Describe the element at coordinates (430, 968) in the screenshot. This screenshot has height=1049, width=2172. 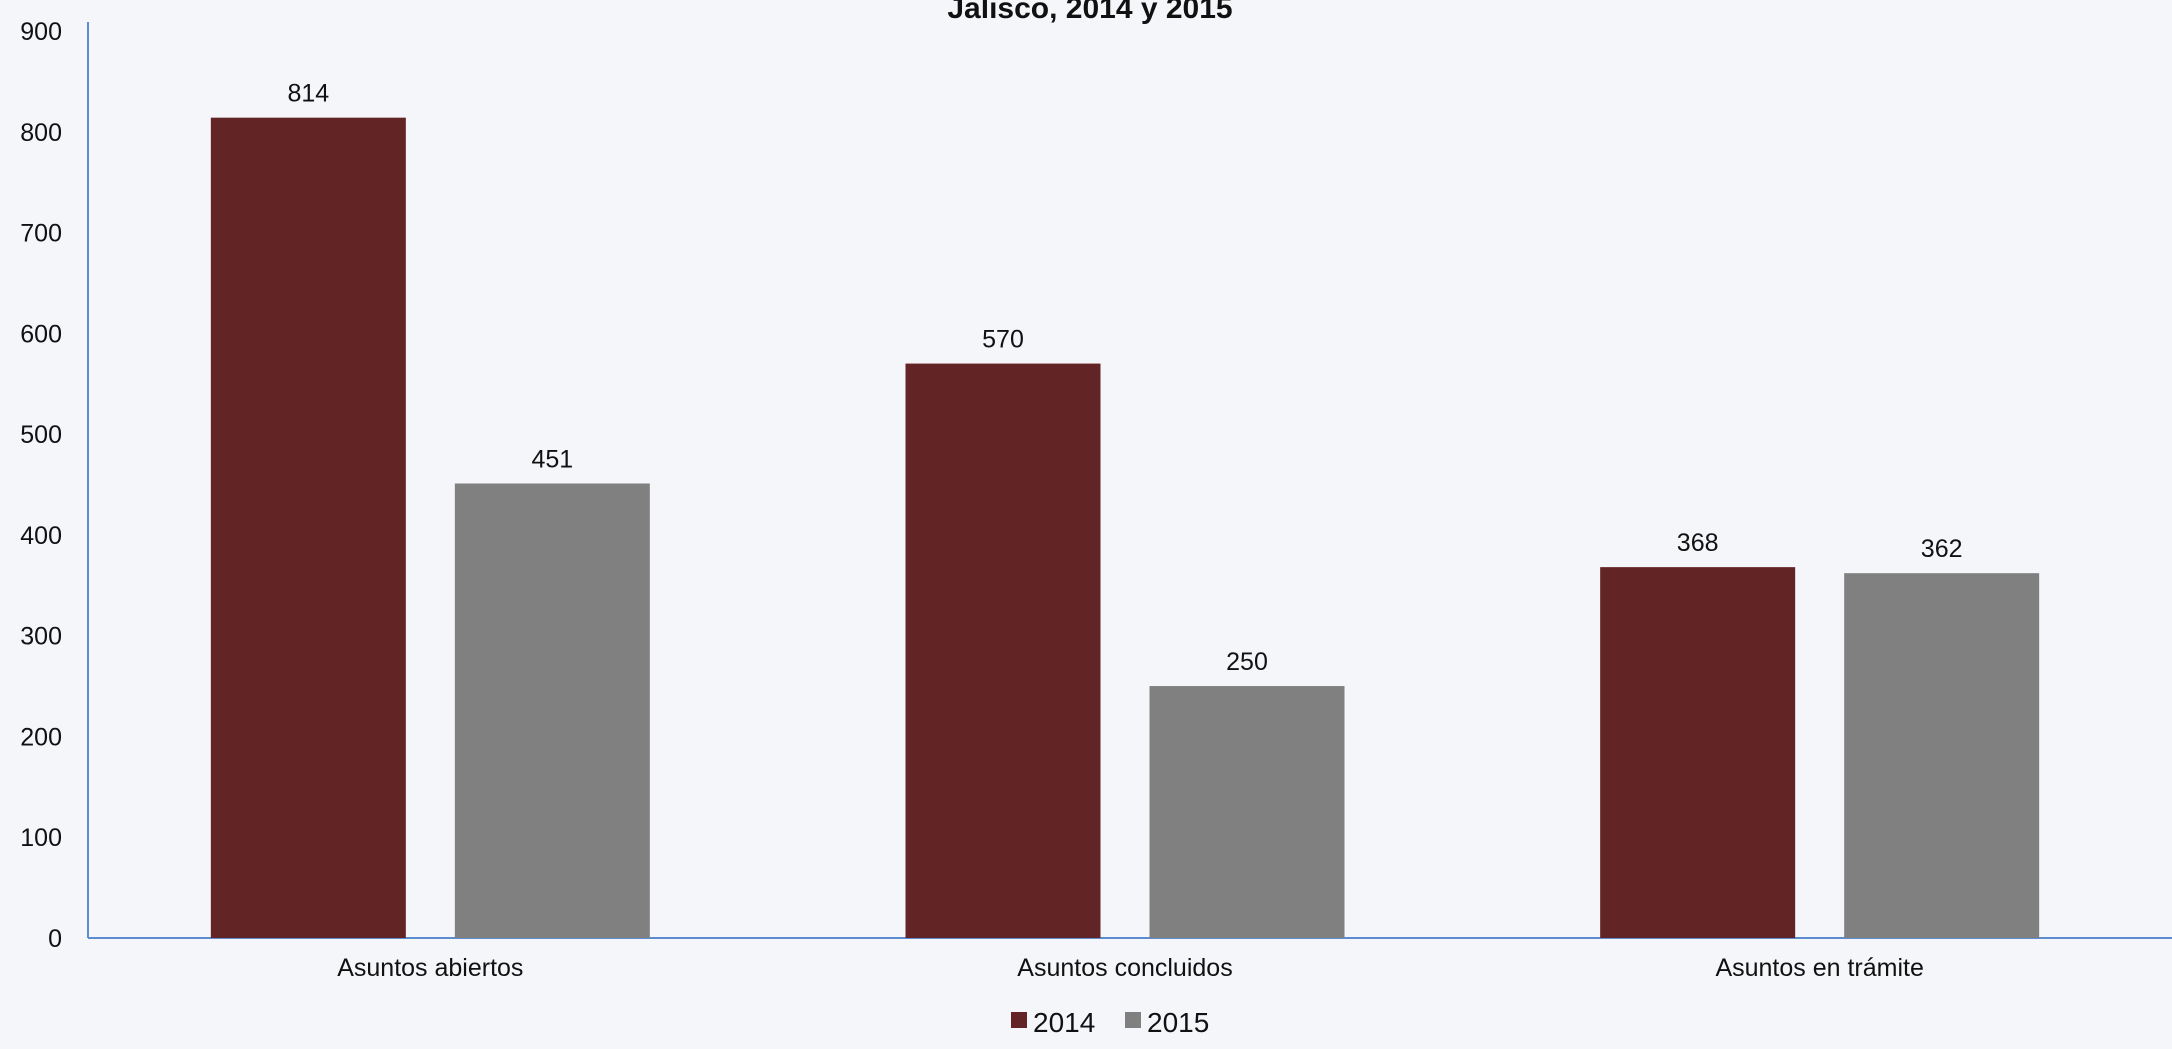
I see `x-category-label: Asuntos abiertos` at that location.